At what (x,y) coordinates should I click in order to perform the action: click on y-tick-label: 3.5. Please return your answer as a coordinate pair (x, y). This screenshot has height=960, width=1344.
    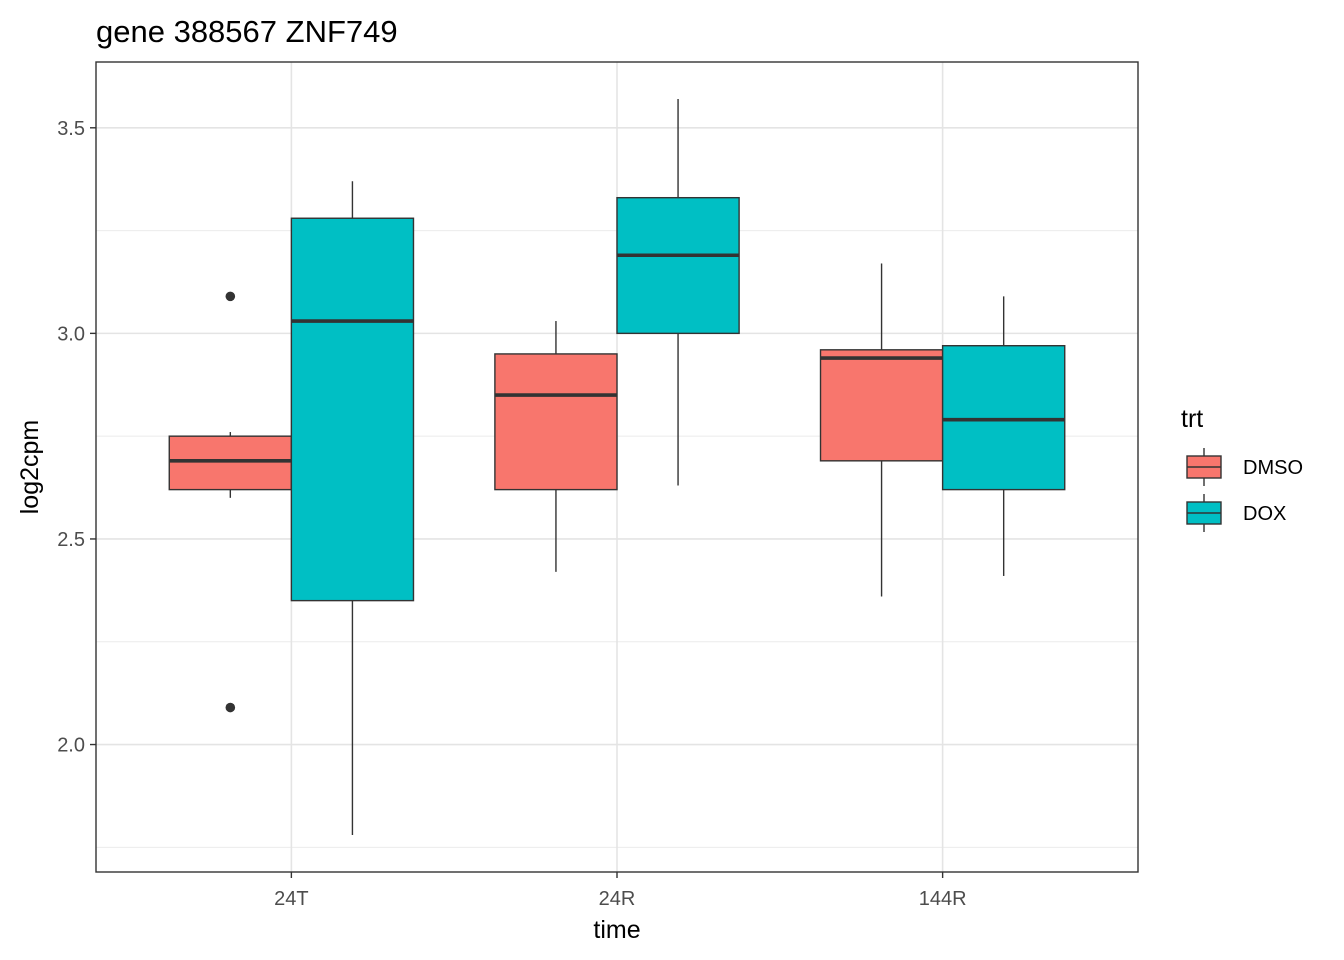
    Looking at the image, I should click on (71, 129).